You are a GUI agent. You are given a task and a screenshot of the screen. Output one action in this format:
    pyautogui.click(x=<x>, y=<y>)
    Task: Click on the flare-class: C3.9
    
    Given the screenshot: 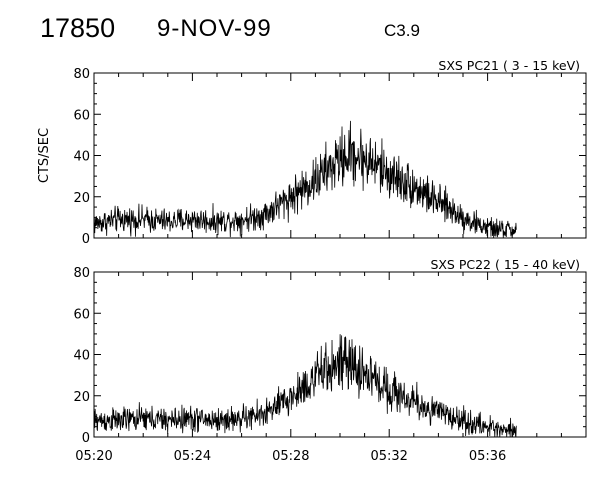 What is the action you would take?
    pyautogui.click(x=402, y=30)
    